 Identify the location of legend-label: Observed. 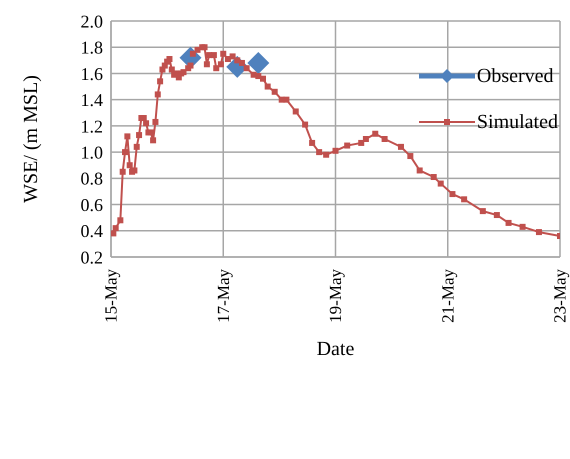
(515, 76).